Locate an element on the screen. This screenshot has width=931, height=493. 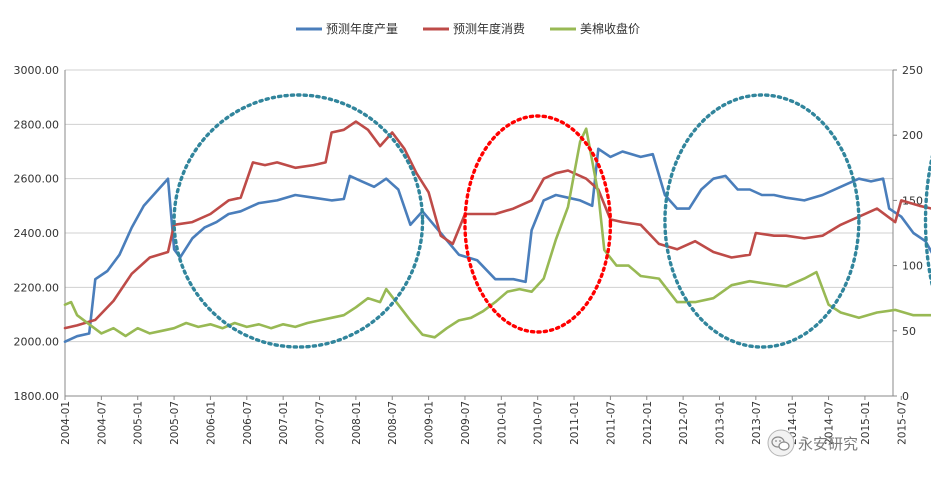
x-tick-label: 2007-01 is located at coordinates (284, 423).